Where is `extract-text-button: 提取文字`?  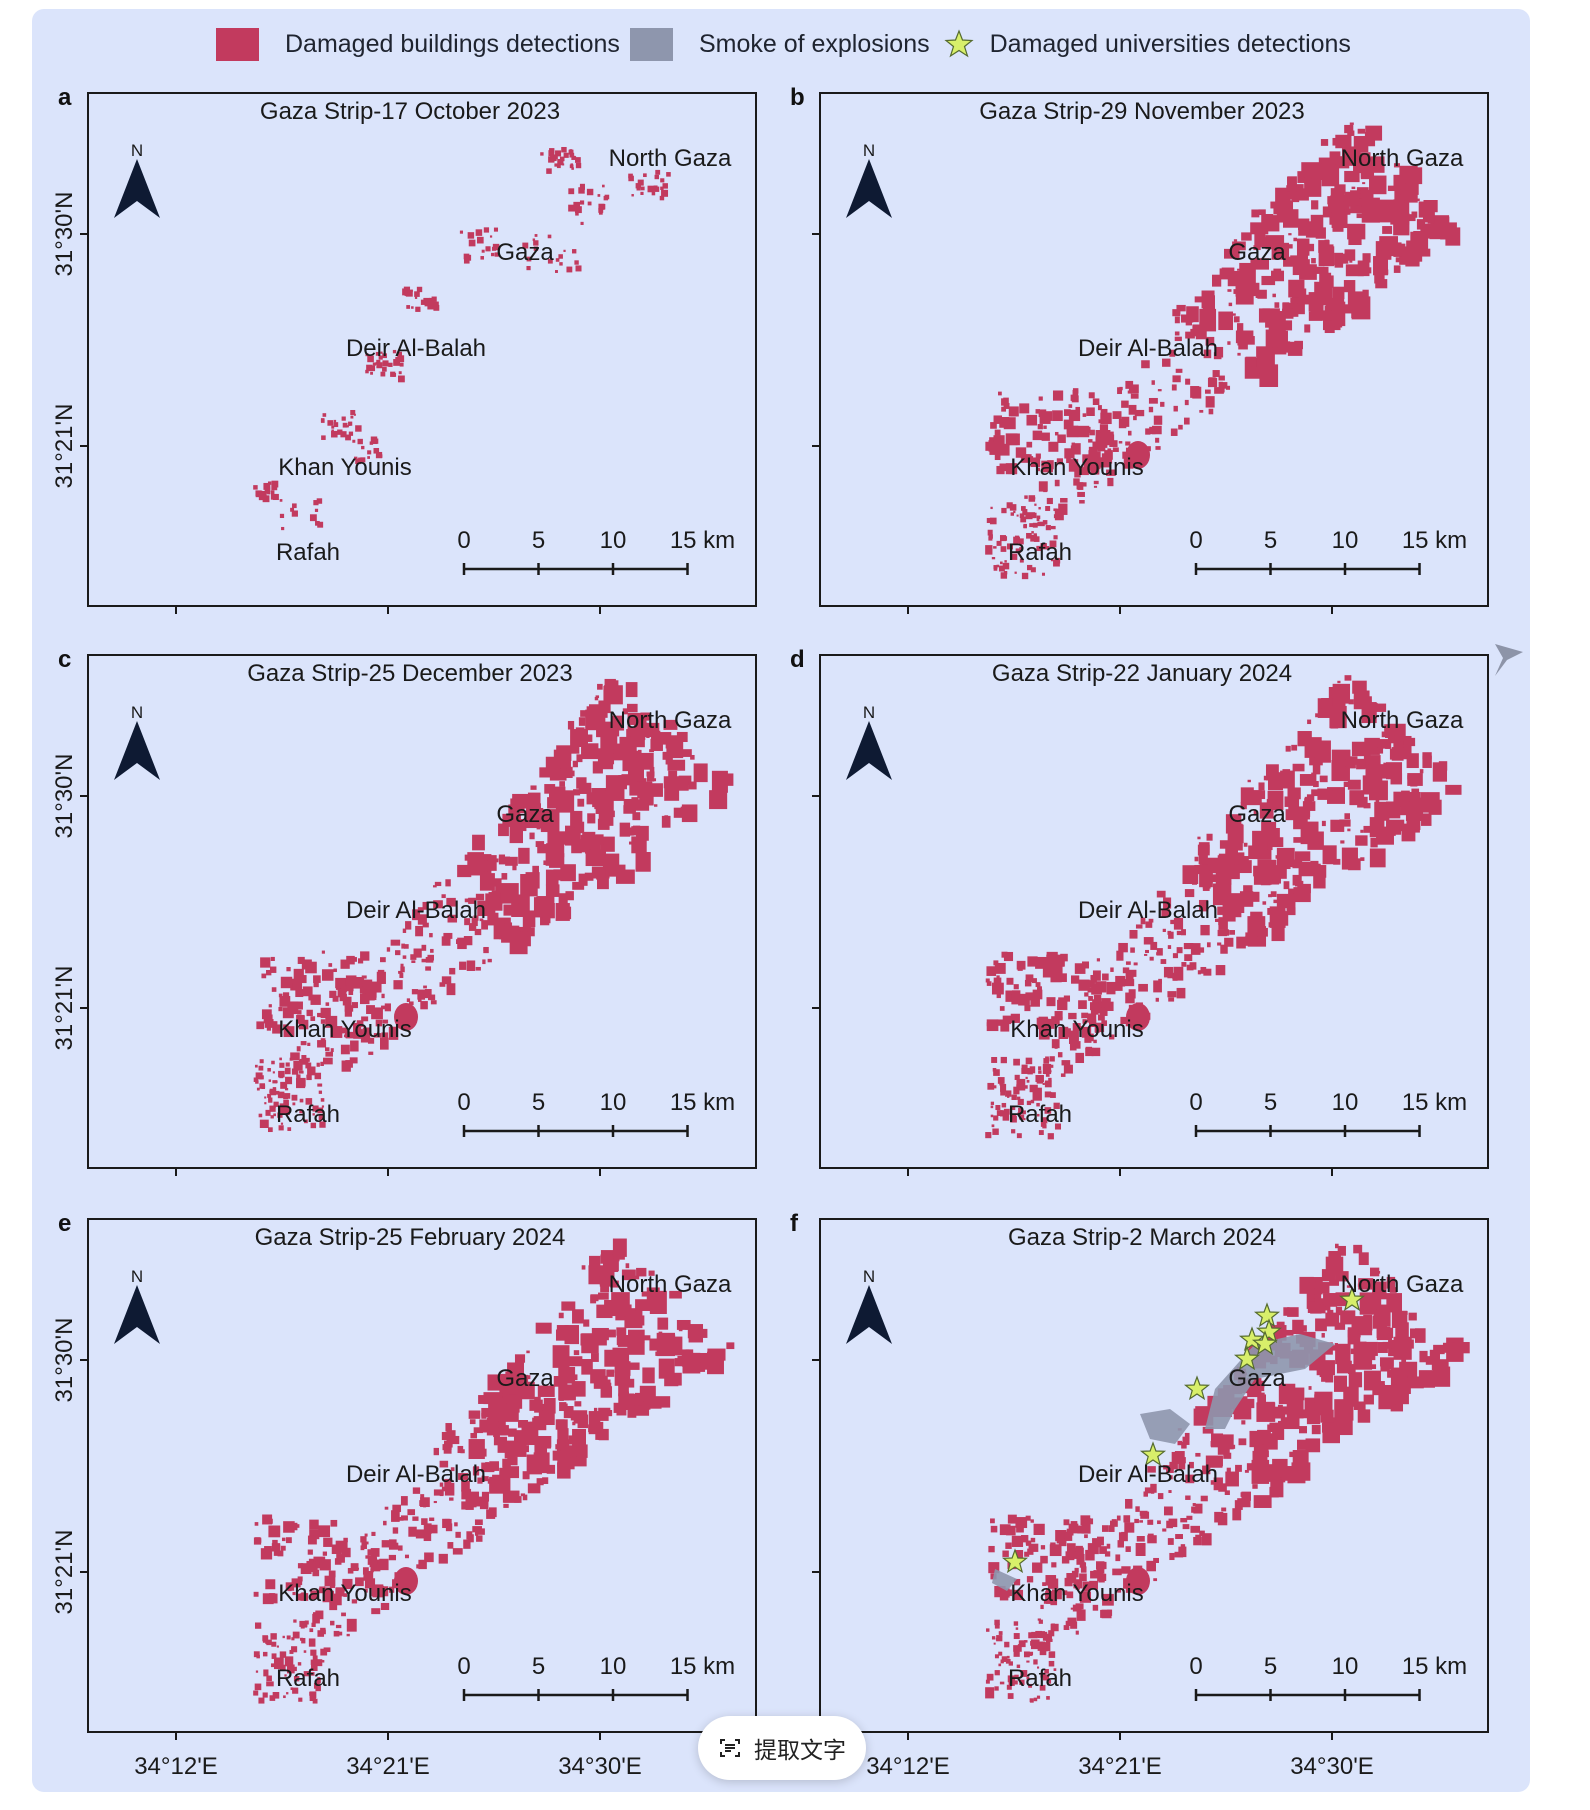 extract-text-button: 提取文字 is located at coordinates (782, 1748).